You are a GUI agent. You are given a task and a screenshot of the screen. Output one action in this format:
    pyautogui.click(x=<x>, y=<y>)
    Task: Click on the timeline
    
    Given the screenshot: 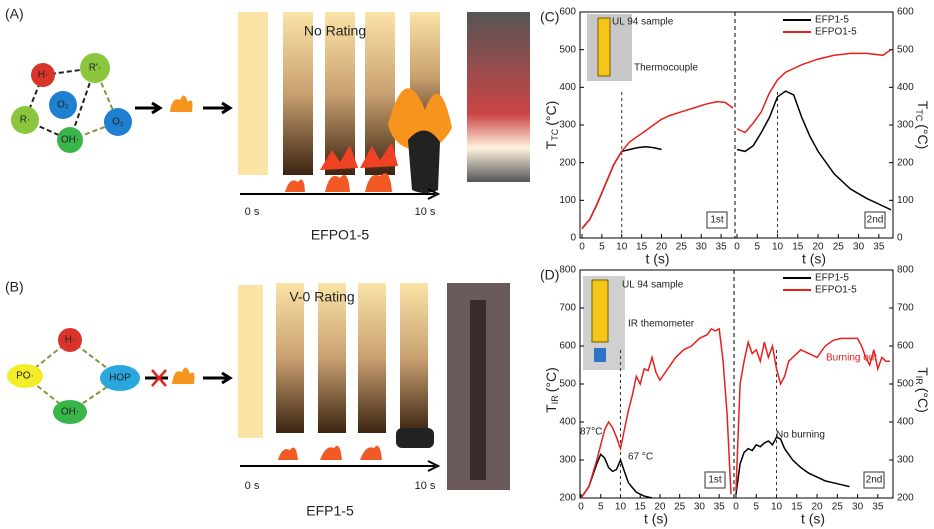 What is the action you would take?
    pyautogui.click(x=340, y=194)
    